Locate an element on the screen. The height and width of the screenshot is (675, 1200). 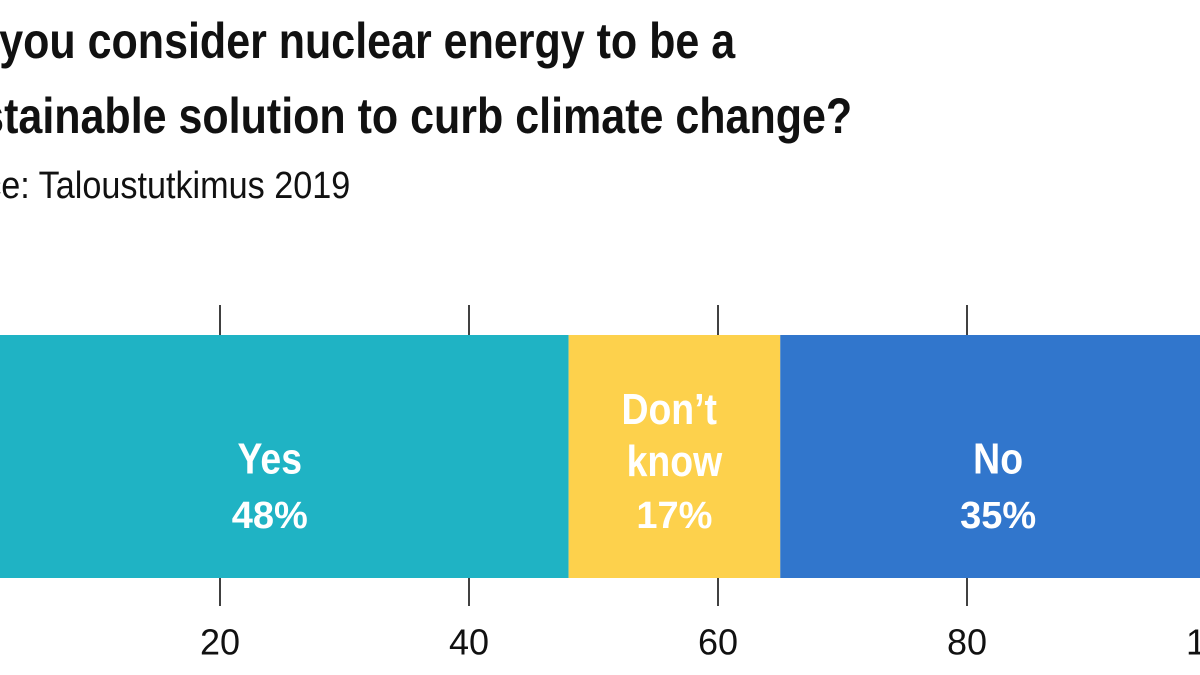
segment-label: Yes is located at coordinates (270, 459).